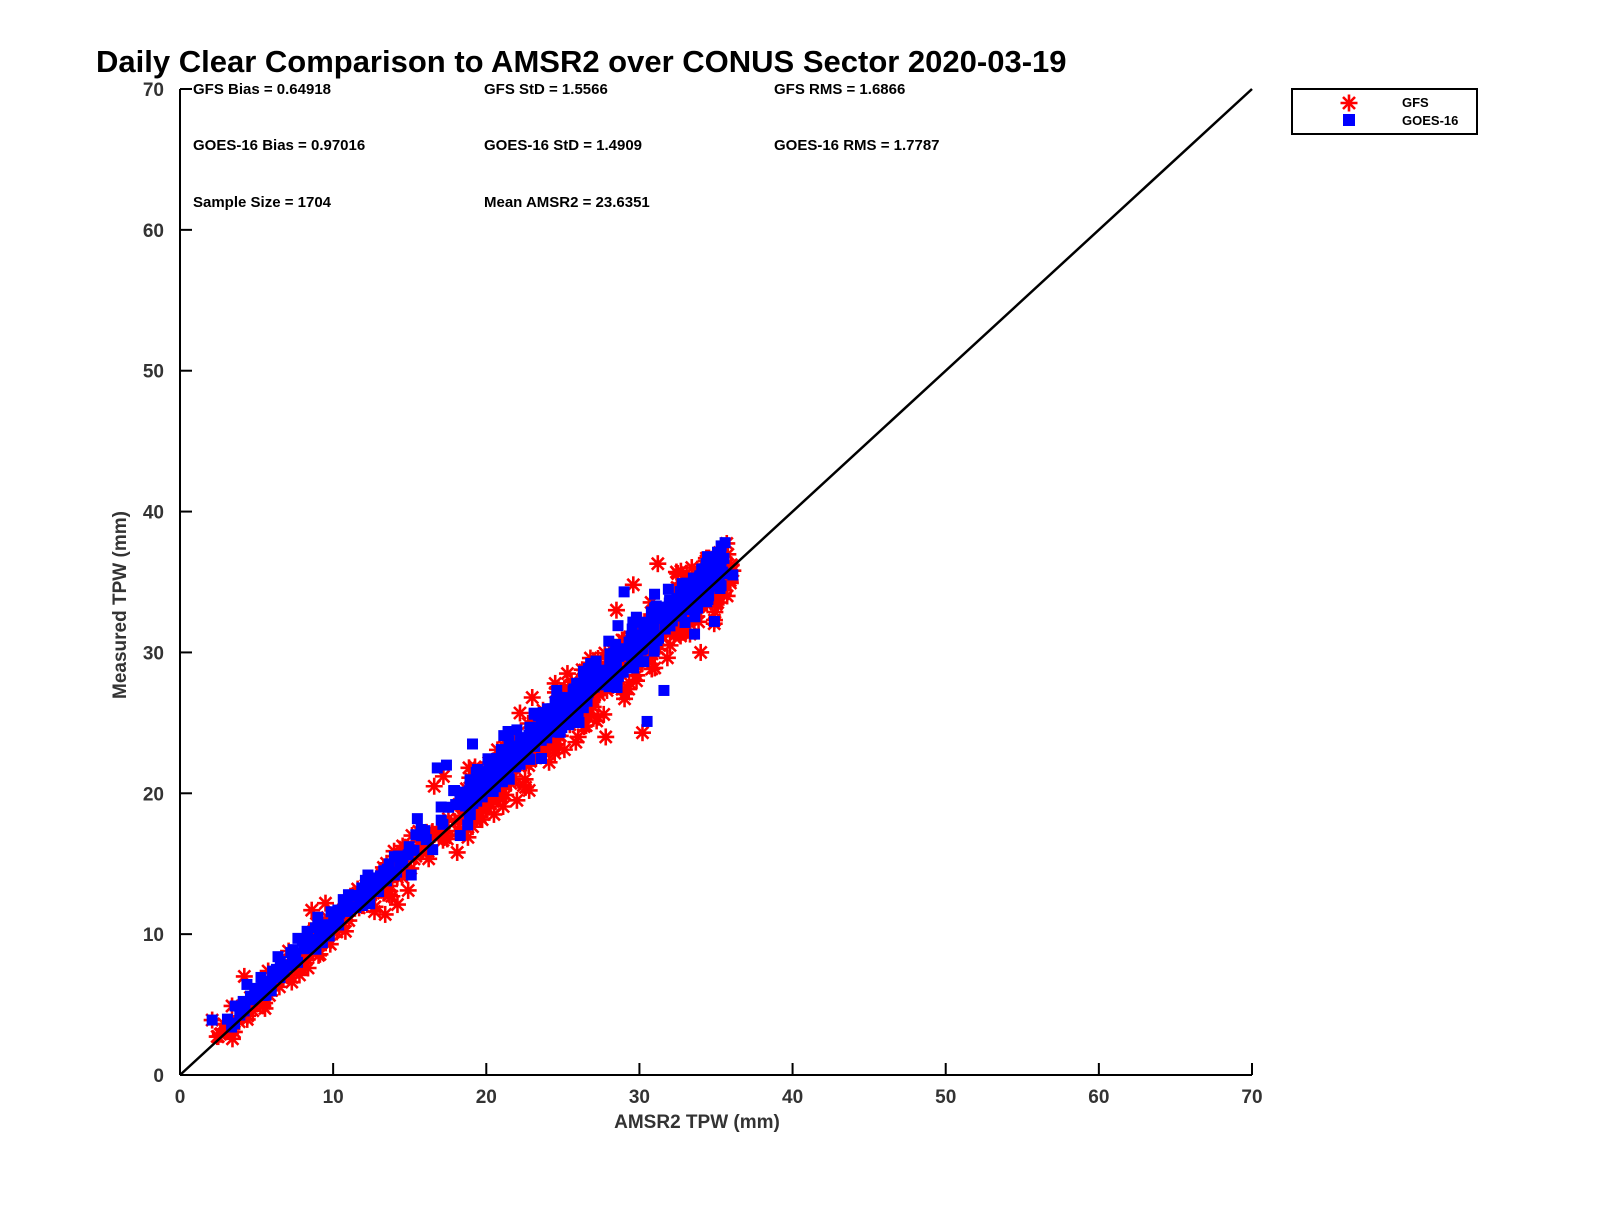 The height and width of the screenshot is (1205, 1600). Describe the element at coordinates (153, 90) in the screenshot. I see `y-tick-label: 70` at that location.